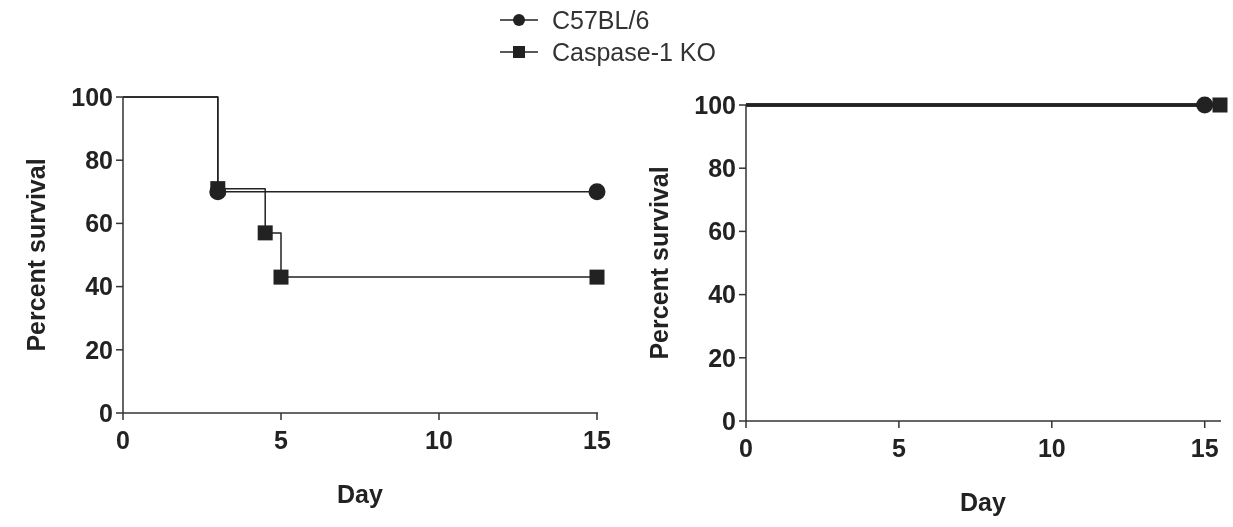 This screenshot has height=527, width=1233. What do you see at coordinates (601, 19) in the screenshot?
I see `legend-label: C57BL/6` at bounding box center [601, 19].